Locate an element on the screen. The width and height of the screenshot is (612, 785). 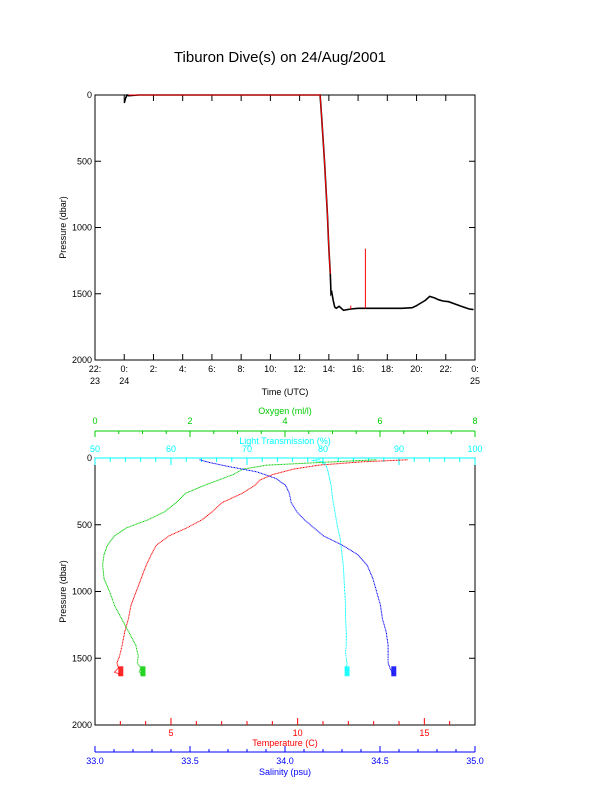
y-tick-label: 0 is located at coordinates (89, 458).